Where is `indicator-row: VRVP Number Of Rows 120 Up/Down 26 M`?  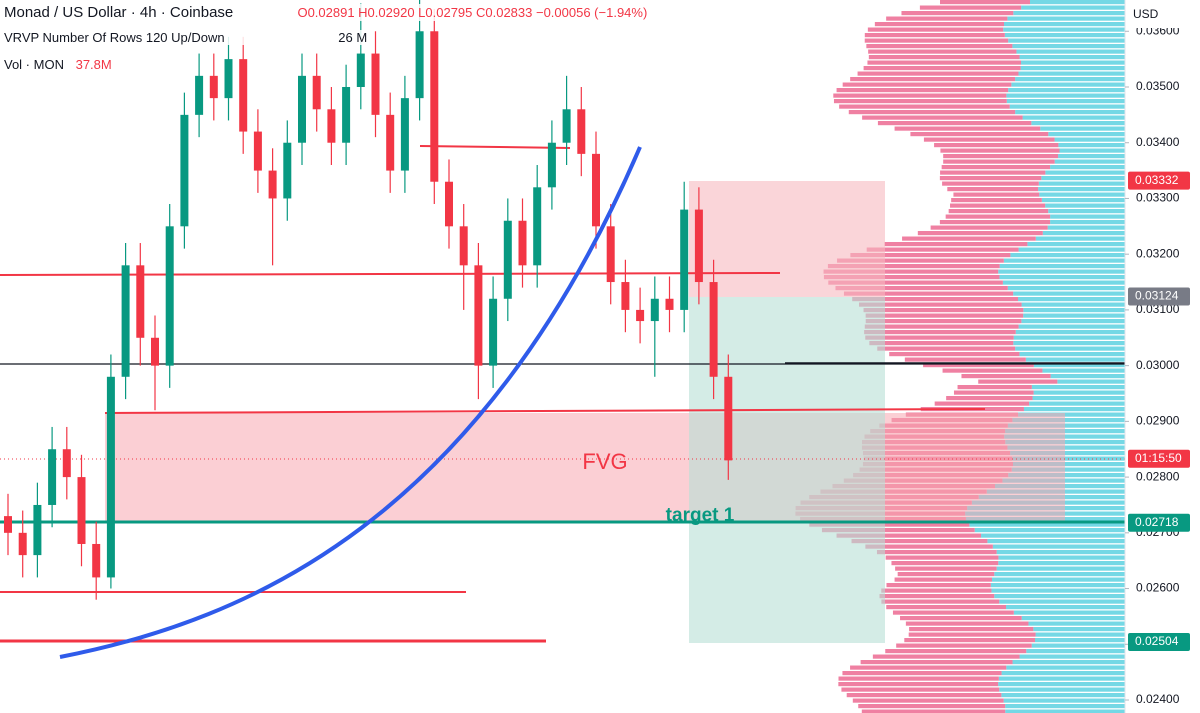
indicator-row: VRVP Number Of Rows 120 Up/Down 26 M is located at coordinates (186, 37).